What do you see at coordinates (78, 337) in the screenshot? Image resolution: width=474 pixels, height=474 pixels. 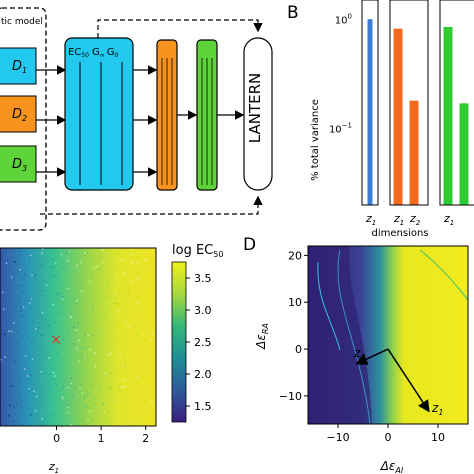 I see `scatter-cloud` at bounding box center [78, 337].